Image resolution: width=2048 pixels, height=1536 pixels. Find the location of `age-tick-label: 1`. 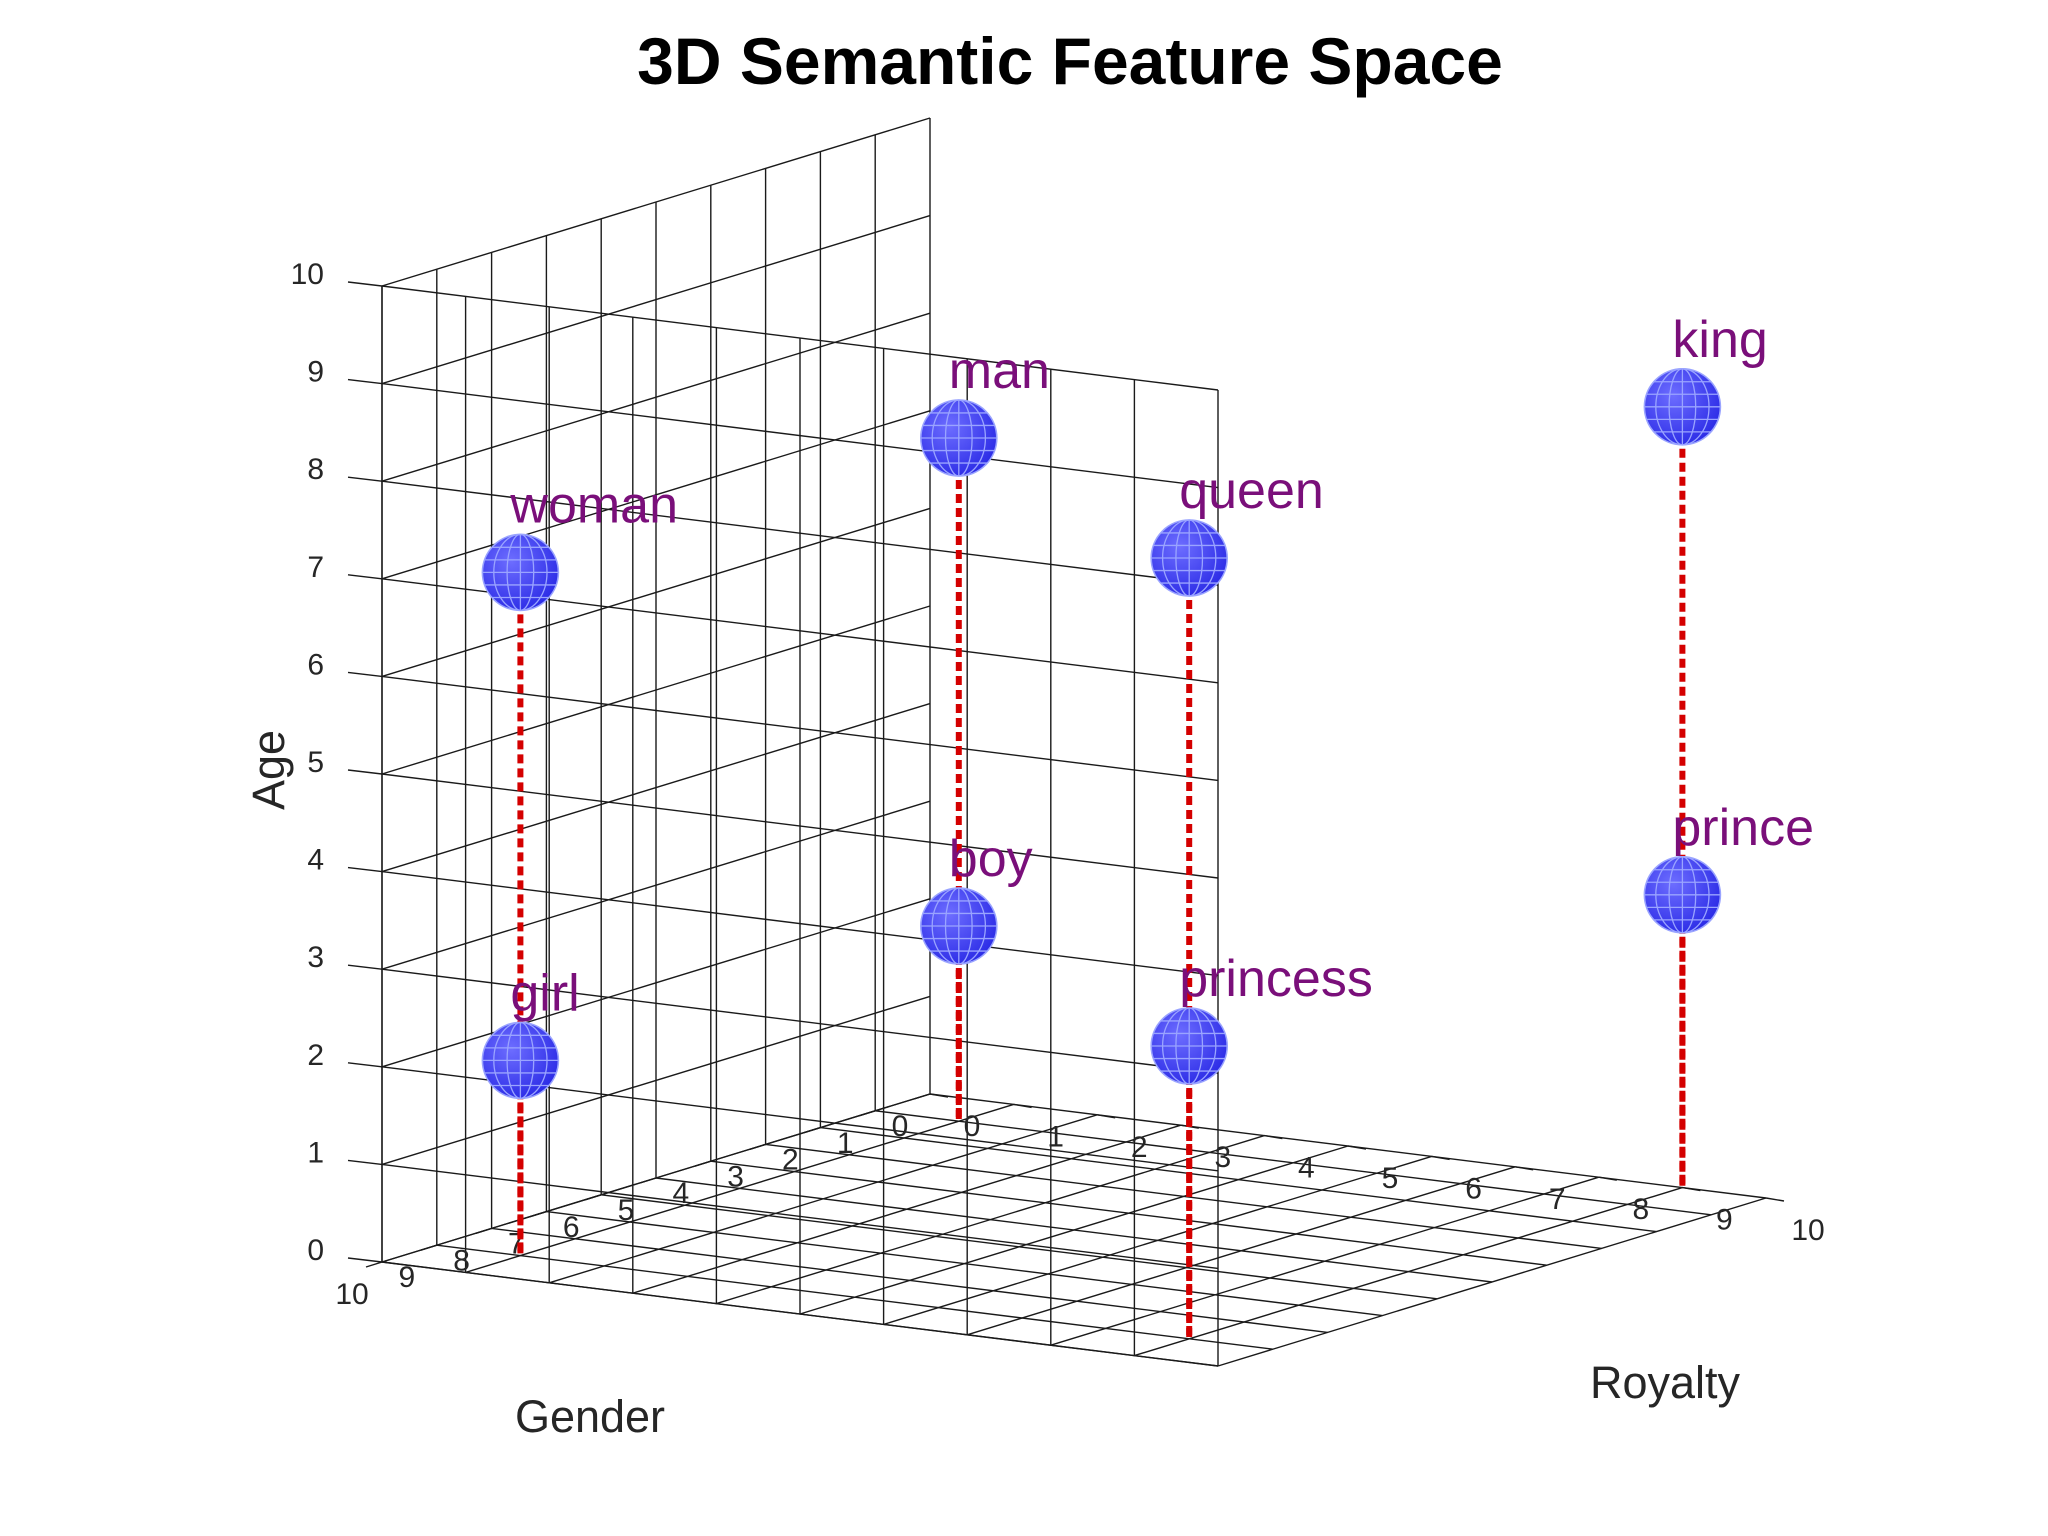

age-tick-label: 1 is located at coordinates (315, 1152).